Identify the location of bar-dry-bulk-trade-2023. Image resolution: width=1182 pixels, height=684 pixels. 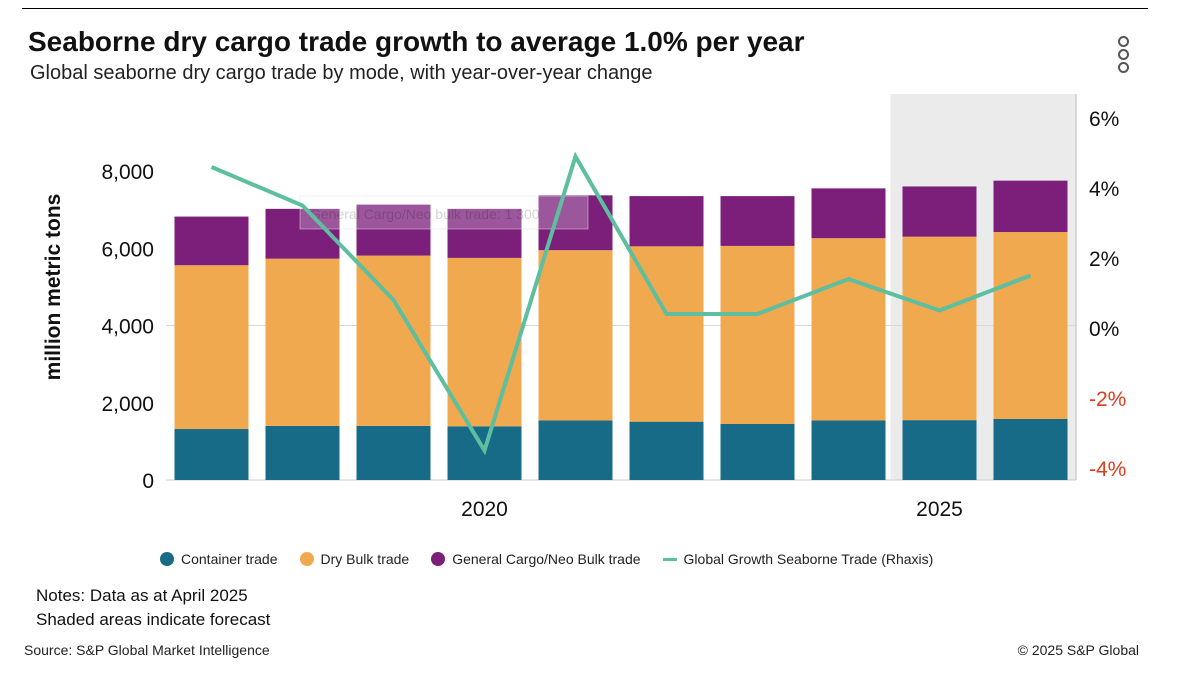
(757, 334).